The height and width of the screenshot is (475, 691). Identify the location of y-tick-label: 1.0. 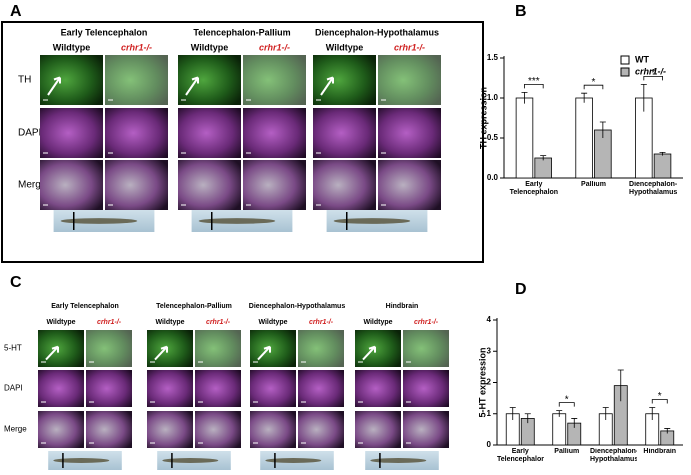
(493, 97).